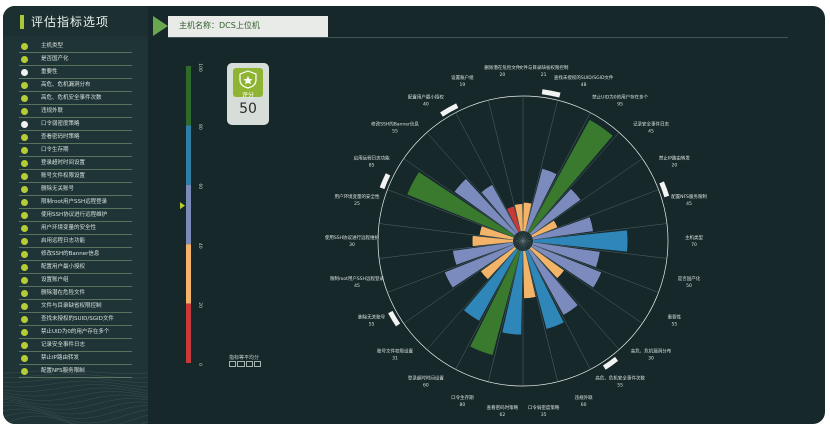 This screenshot has height=428, width=830. What do you see at coordinates (75, 280) in the screenshot?
I see `sidebar-item: 设置账户组` at bounding box center [75, 280].